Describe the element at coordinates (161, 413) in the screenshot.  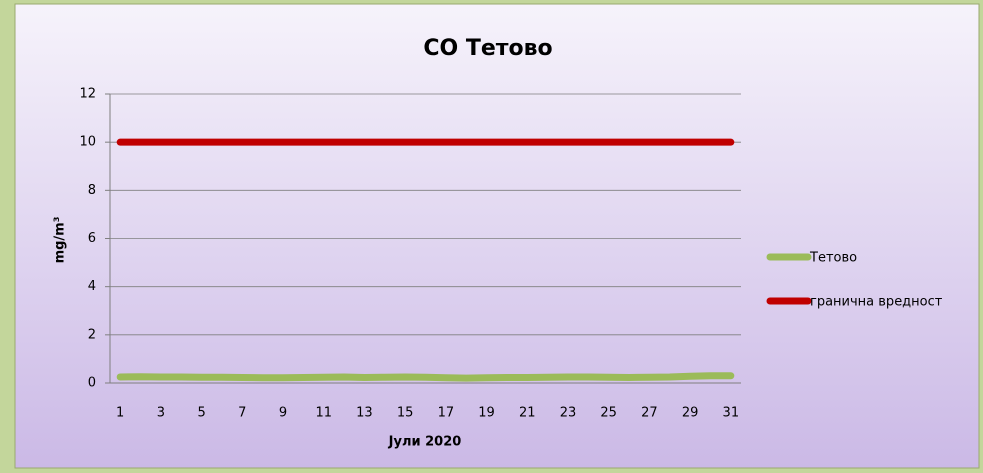
I see `x-tick-label: 3` at that location.